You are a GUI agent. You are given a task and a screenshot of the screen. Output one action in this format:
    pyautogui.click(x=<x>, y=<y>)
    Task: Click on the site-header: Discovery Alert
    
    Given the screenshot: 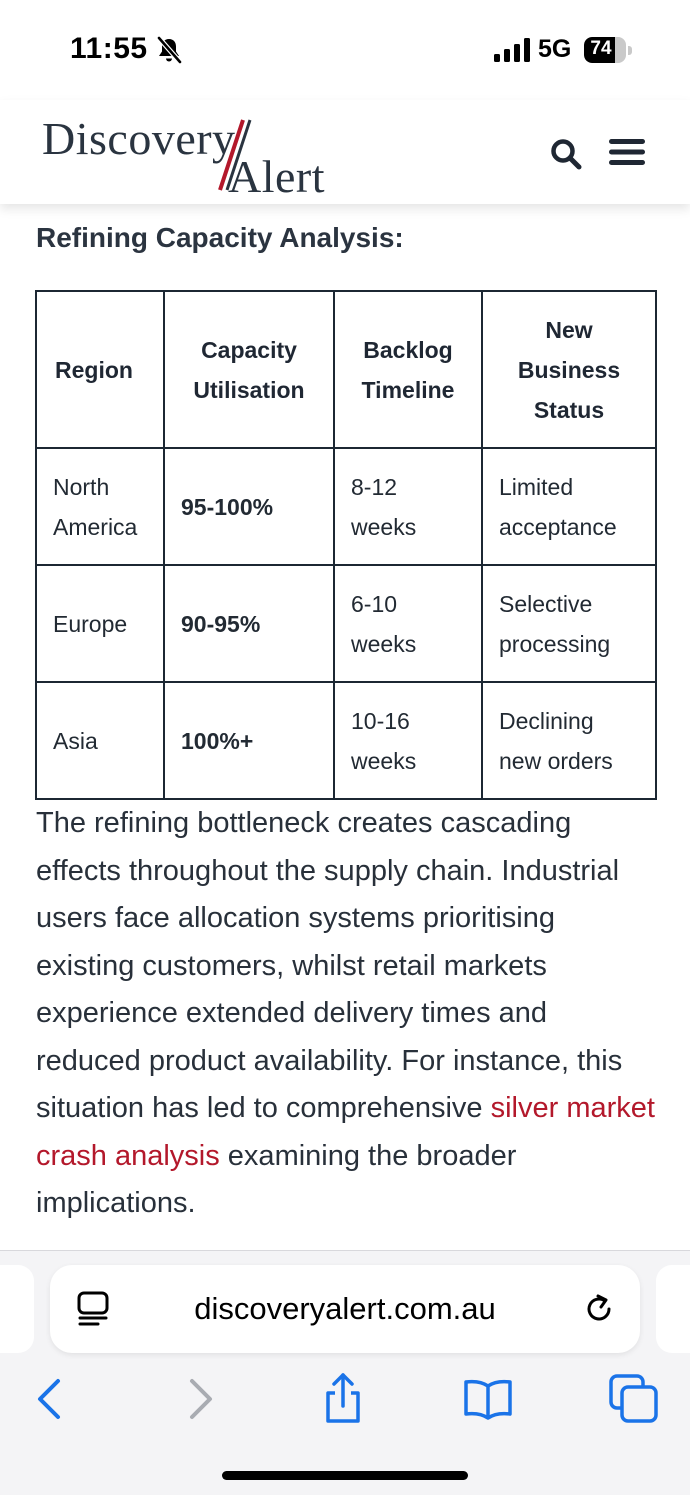 What is the action you would take?
    pyautogui.click(x=345, y=152)
    